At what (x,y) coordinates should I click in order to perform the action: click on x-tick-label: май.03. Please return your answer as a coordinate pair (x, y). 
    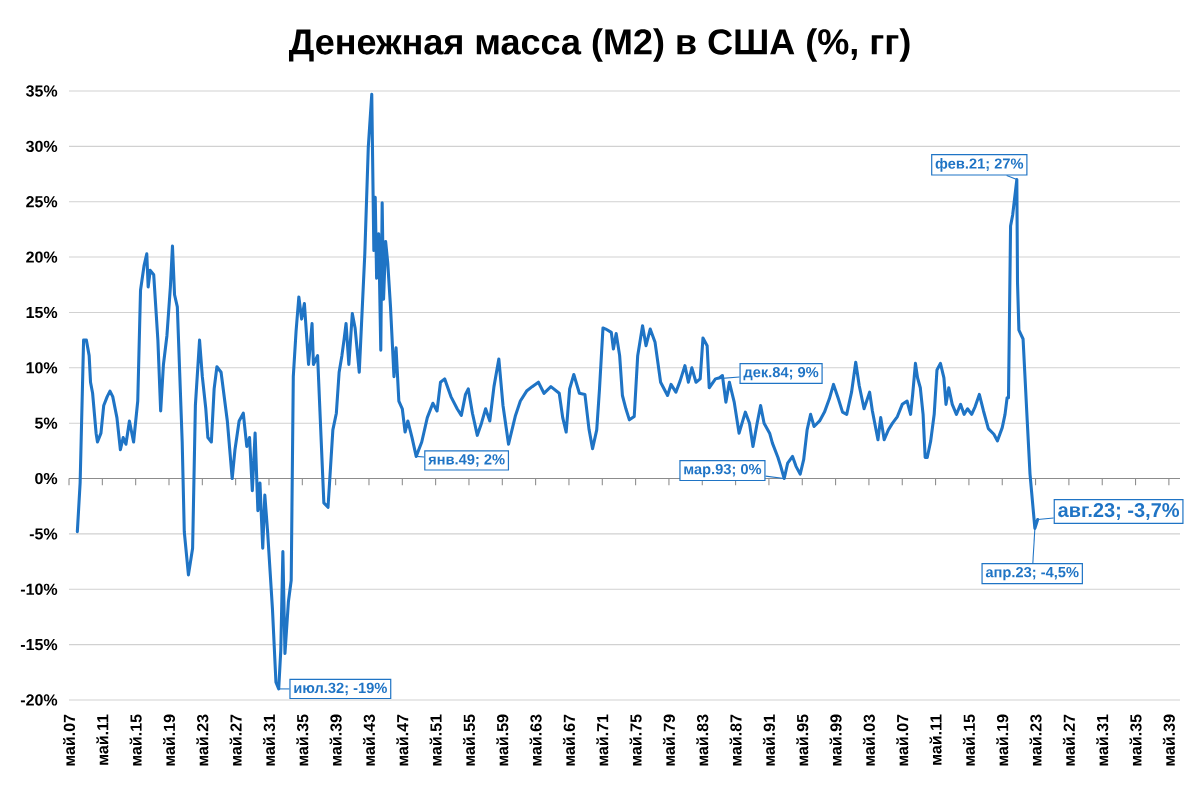
    Looking at the image, I should click on (868, 740).